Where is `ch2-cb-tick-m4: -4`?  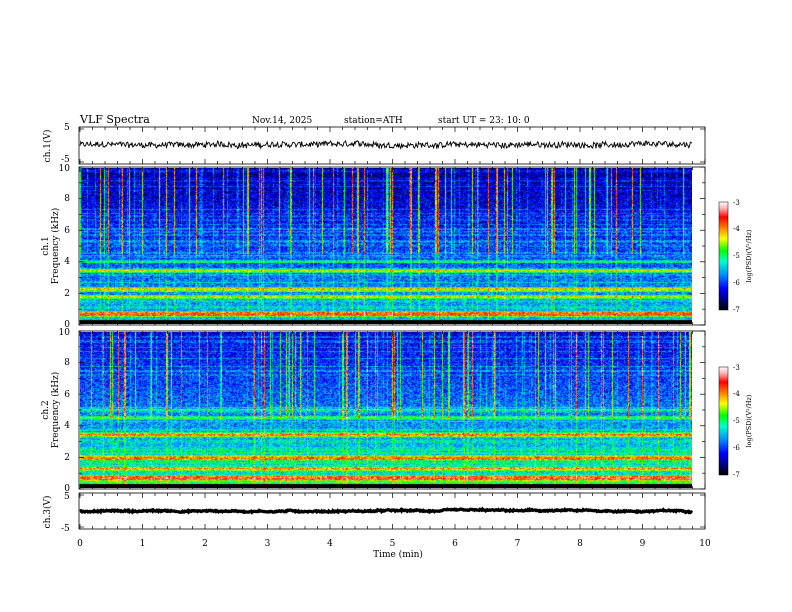
ch2-cb-tick-m4: -4 is located at coordinates (736, 394).